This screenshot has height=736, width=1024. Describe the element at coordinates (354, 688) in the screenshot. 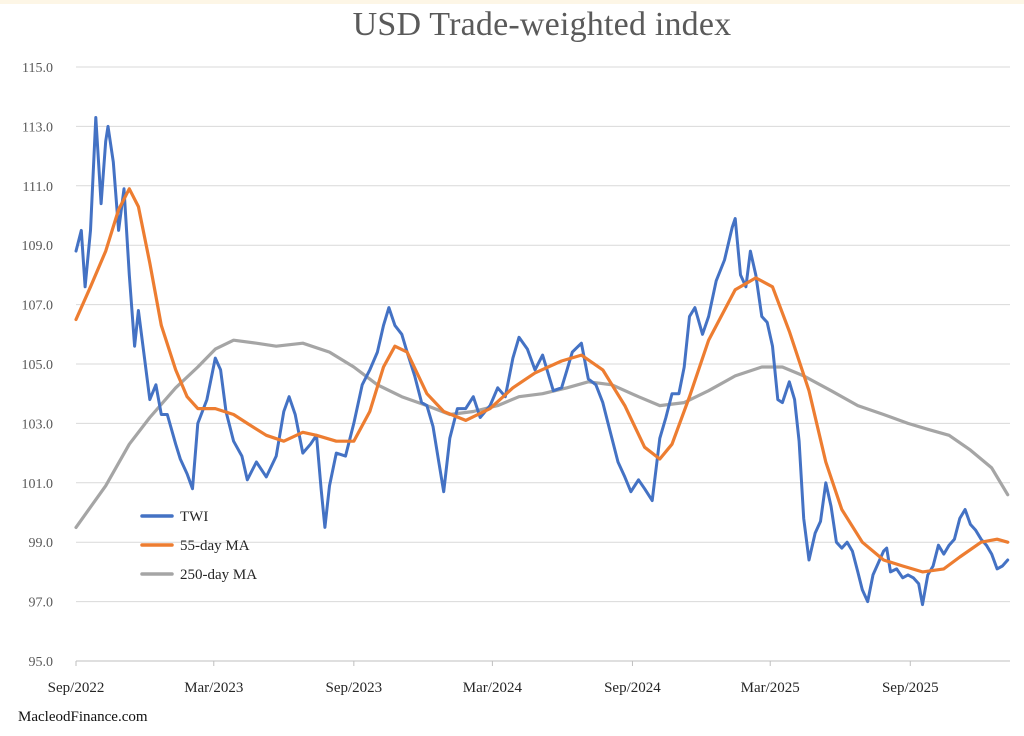

I see `x-tick-label: Sep/2023` at that location.